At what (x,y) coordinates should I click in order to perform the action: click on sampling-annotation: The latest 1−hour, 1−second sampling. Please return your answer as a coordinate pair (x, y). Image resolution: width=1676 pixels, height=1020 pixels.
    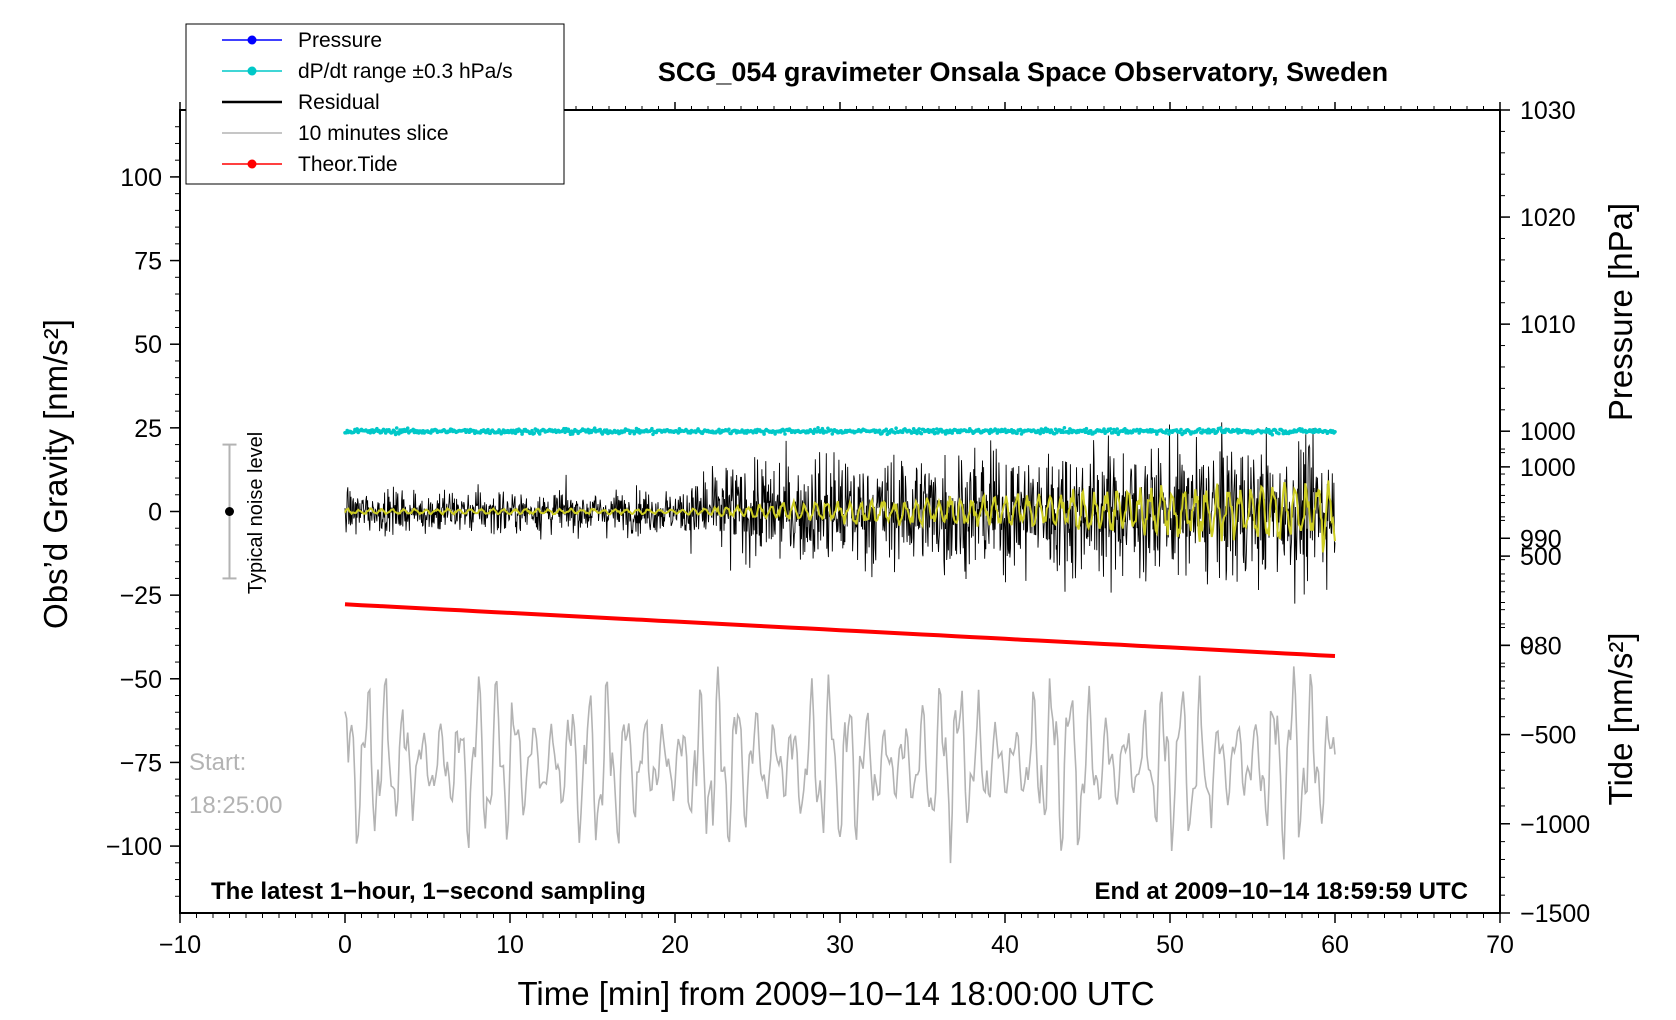
    Looking at the image, I should click on (428, 891).